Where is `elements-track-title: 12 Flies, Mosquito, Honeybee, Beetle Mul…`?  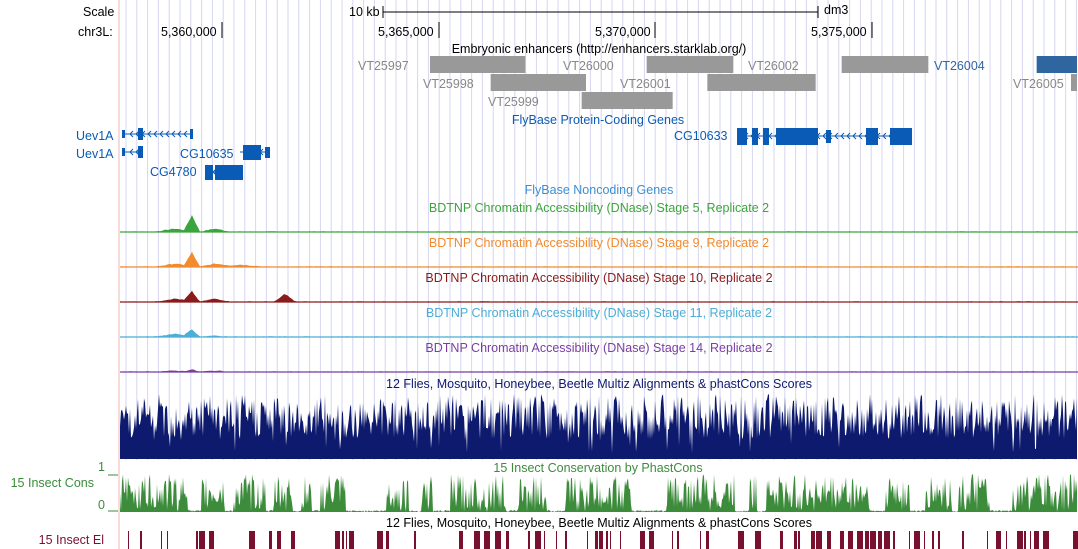
elements-track-title: 12 Flies, Mosquito, Honeybee, Beetle Mul… is located at coordinates (599, 523).